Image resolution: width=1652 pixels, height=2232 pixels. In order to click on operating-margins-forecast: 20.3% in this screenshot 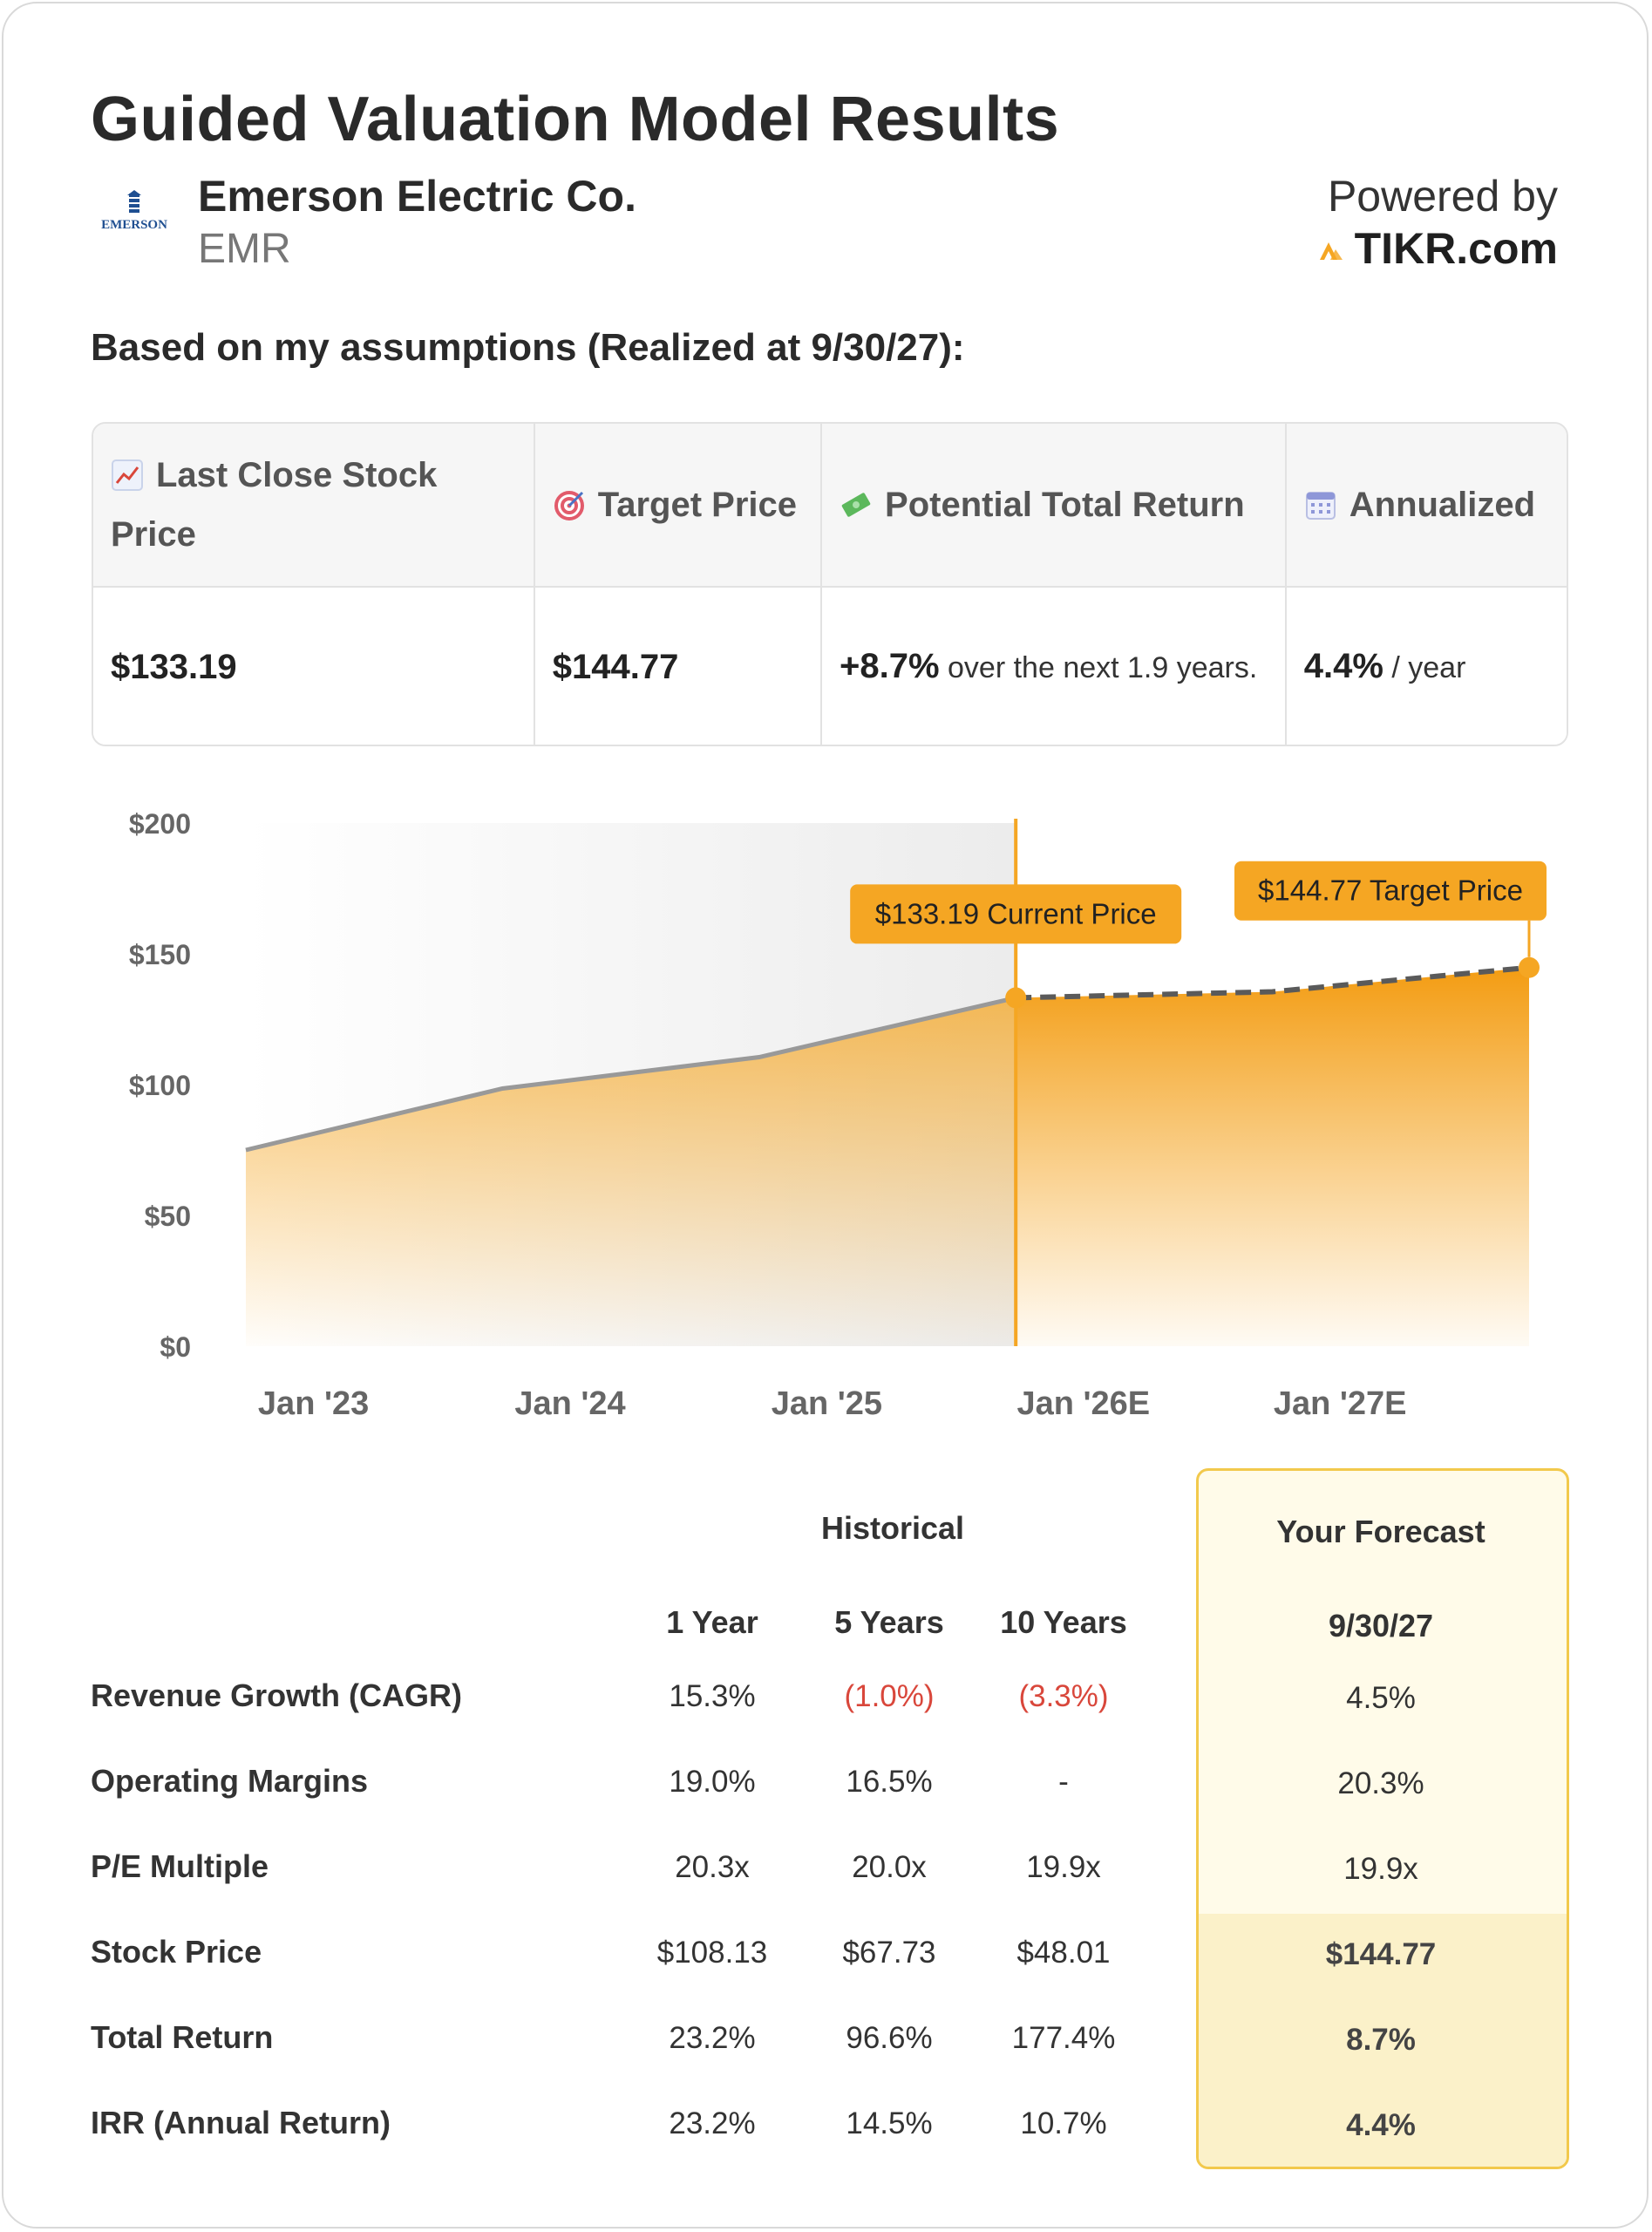, I will do `click(1380, 1783)`.